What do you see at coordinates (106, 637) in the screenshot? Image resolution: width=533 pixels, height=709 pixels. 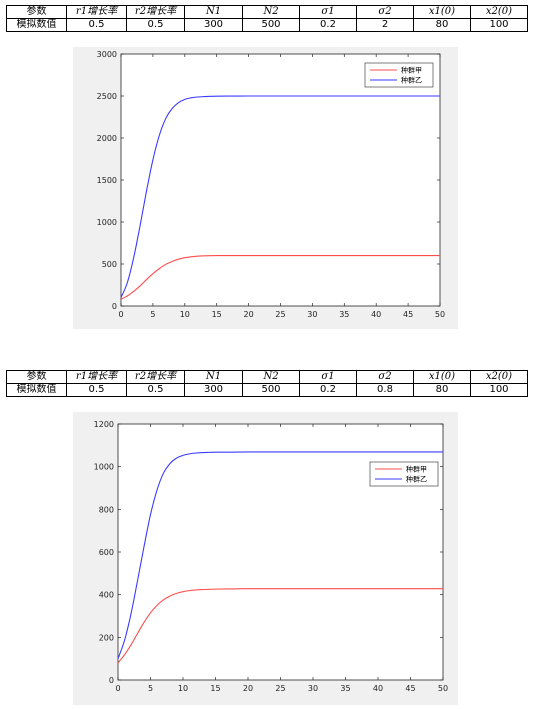 I see `y-tick-label: 200` at bounding box center [106, 637].